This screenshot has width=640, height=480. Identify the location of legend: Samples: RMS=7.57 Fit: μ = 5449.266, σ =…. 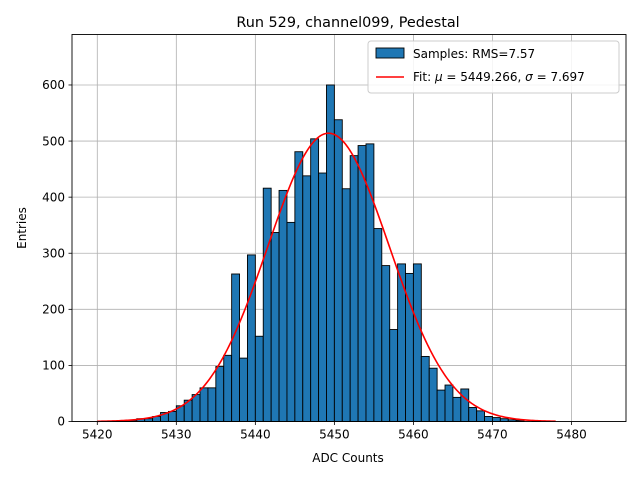
(493, 67).